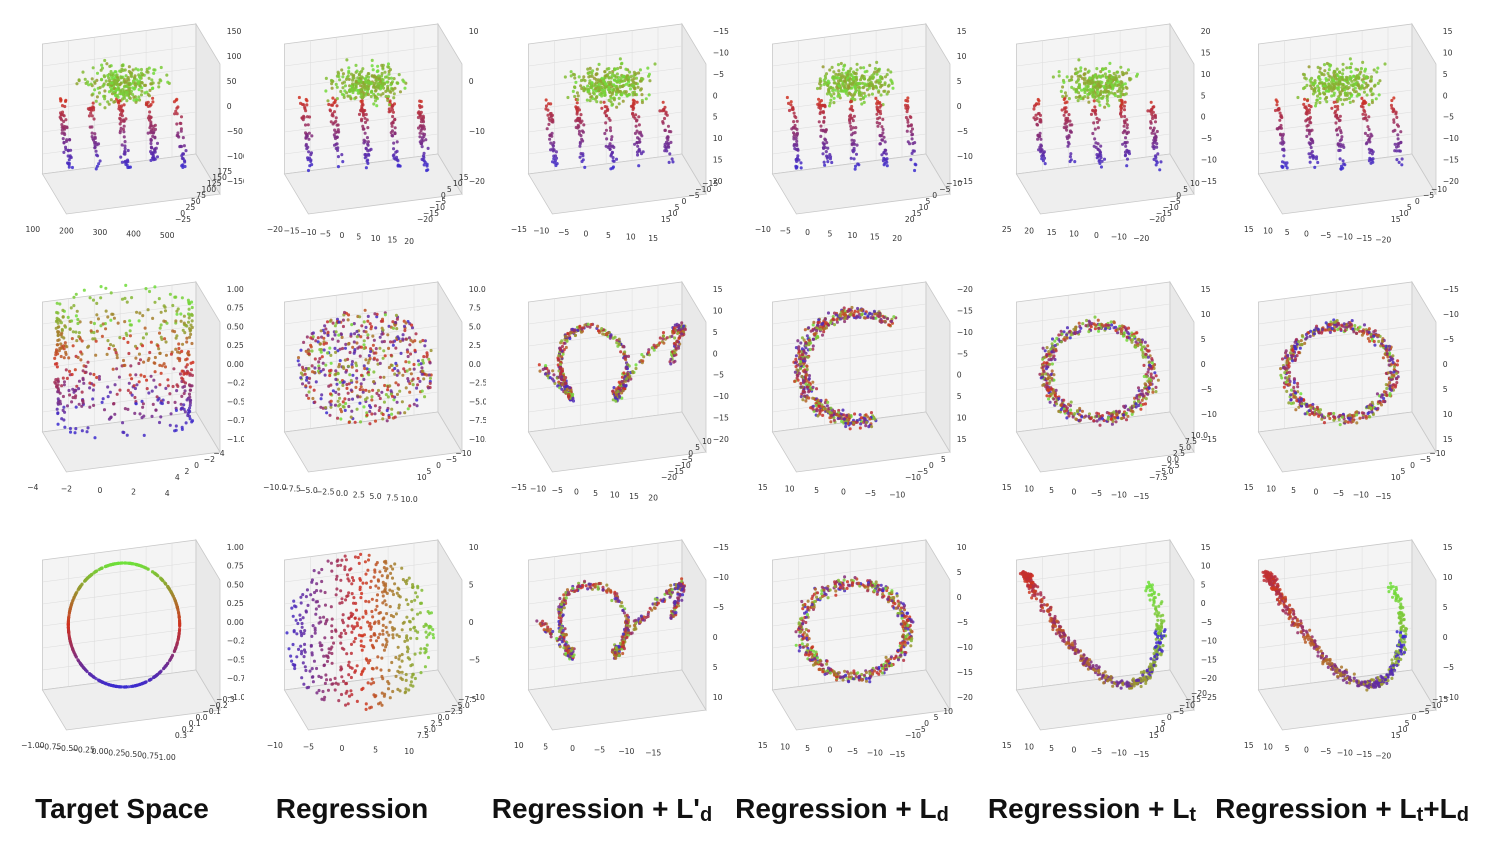 The image size is (1498, 842). Describe the element at coordinates (428, 471) in the screenshot. I see `tick-label-y: 5` at that location.